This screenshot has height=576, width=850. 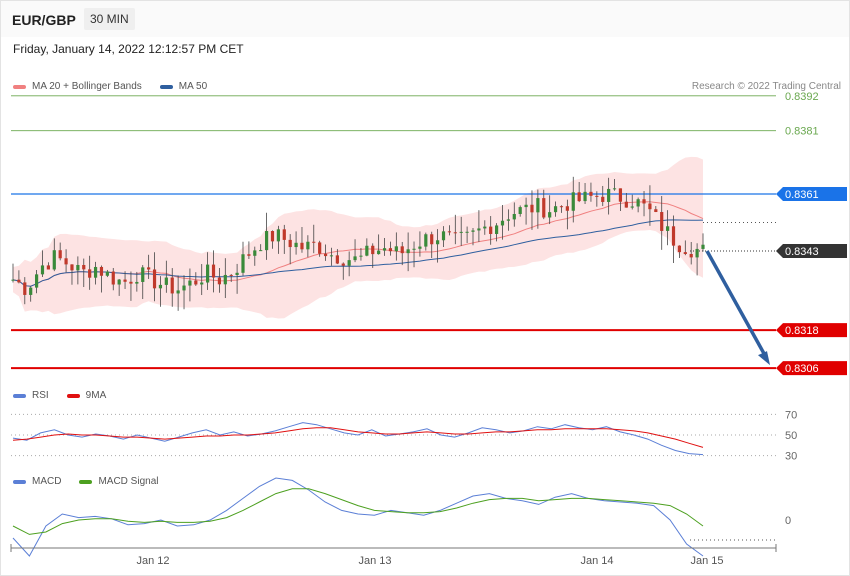 I want to click on level-tag-label-3: 0.8343, so click(x=802, y=252).